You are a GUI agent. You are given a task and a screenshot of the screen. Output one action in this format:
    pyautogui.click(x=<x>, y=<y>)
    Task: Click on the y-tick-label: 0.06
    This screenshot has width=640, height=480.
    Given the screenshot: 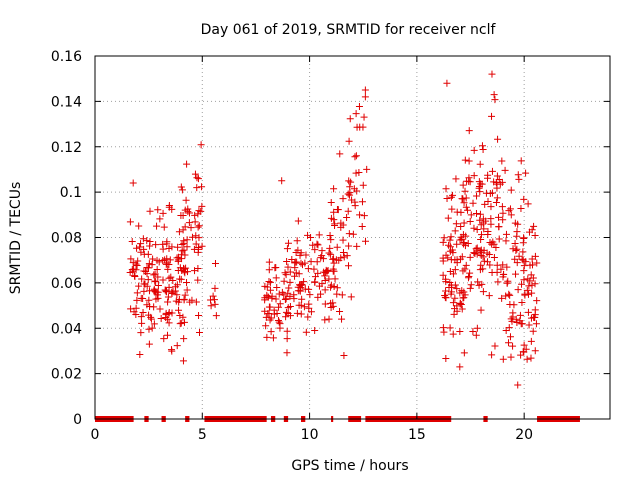 What is the action you would take?
    pyautogui.click(x=66, y=284)
    